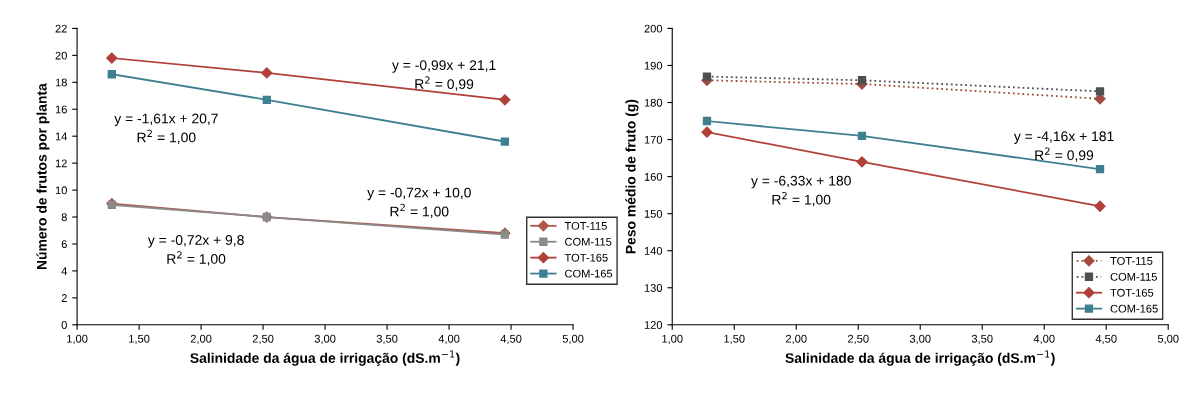 This screenshot has height=406, width=1186. Describe the element at coordinates (64, 325) in the screenshot. I see `y-tick-label: 0` at that location.